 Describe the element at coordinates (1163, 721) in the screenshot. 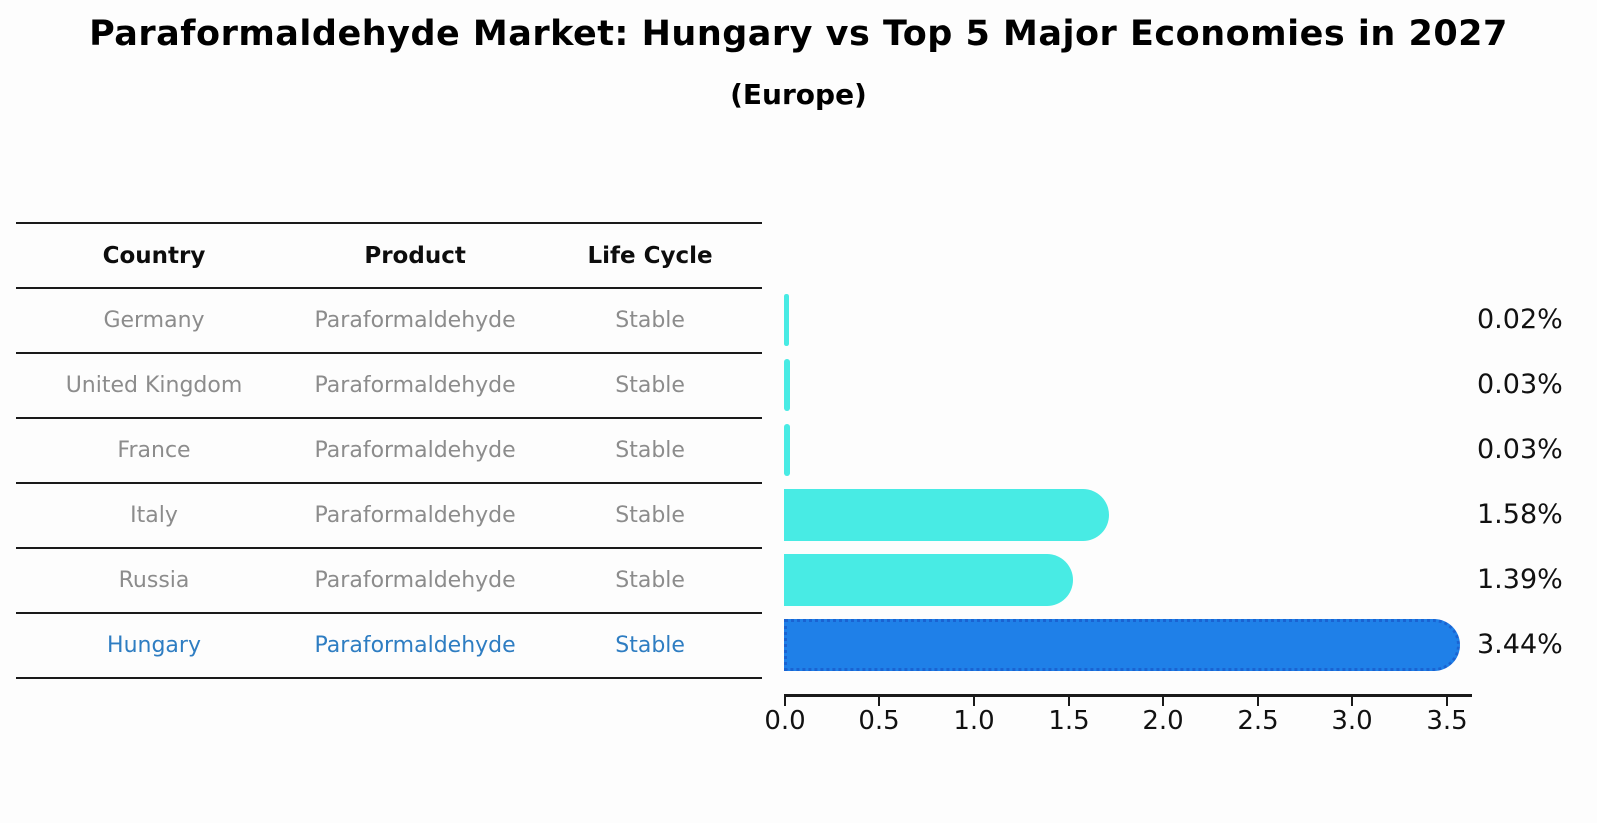

I see `x-tick-label: 2.0` at that location.